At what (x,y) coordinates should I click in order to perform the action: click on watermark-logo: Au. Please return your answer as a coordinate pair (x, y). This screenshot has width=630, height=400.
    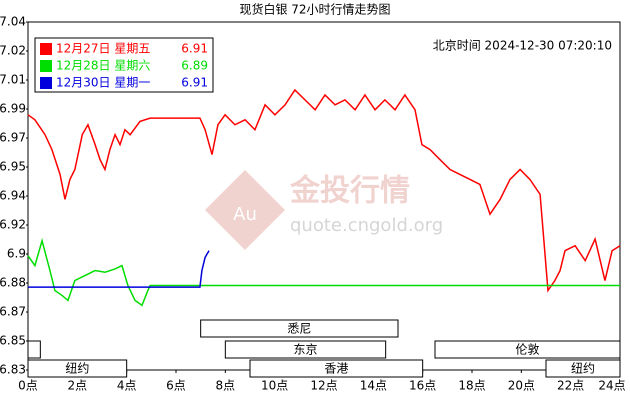
    Looking at the image, I should click on (245, 214).